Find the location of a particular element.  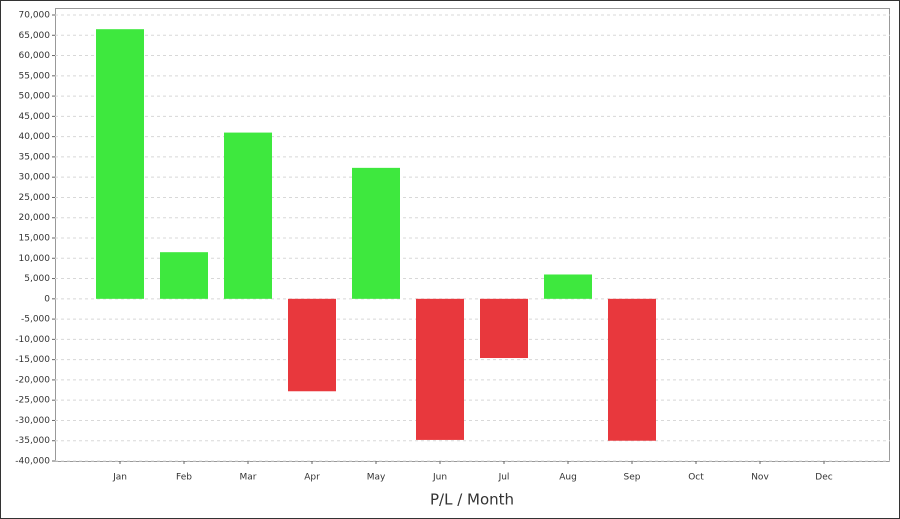

y-tick-label: 55,000 is located at coordinates (35, 76).